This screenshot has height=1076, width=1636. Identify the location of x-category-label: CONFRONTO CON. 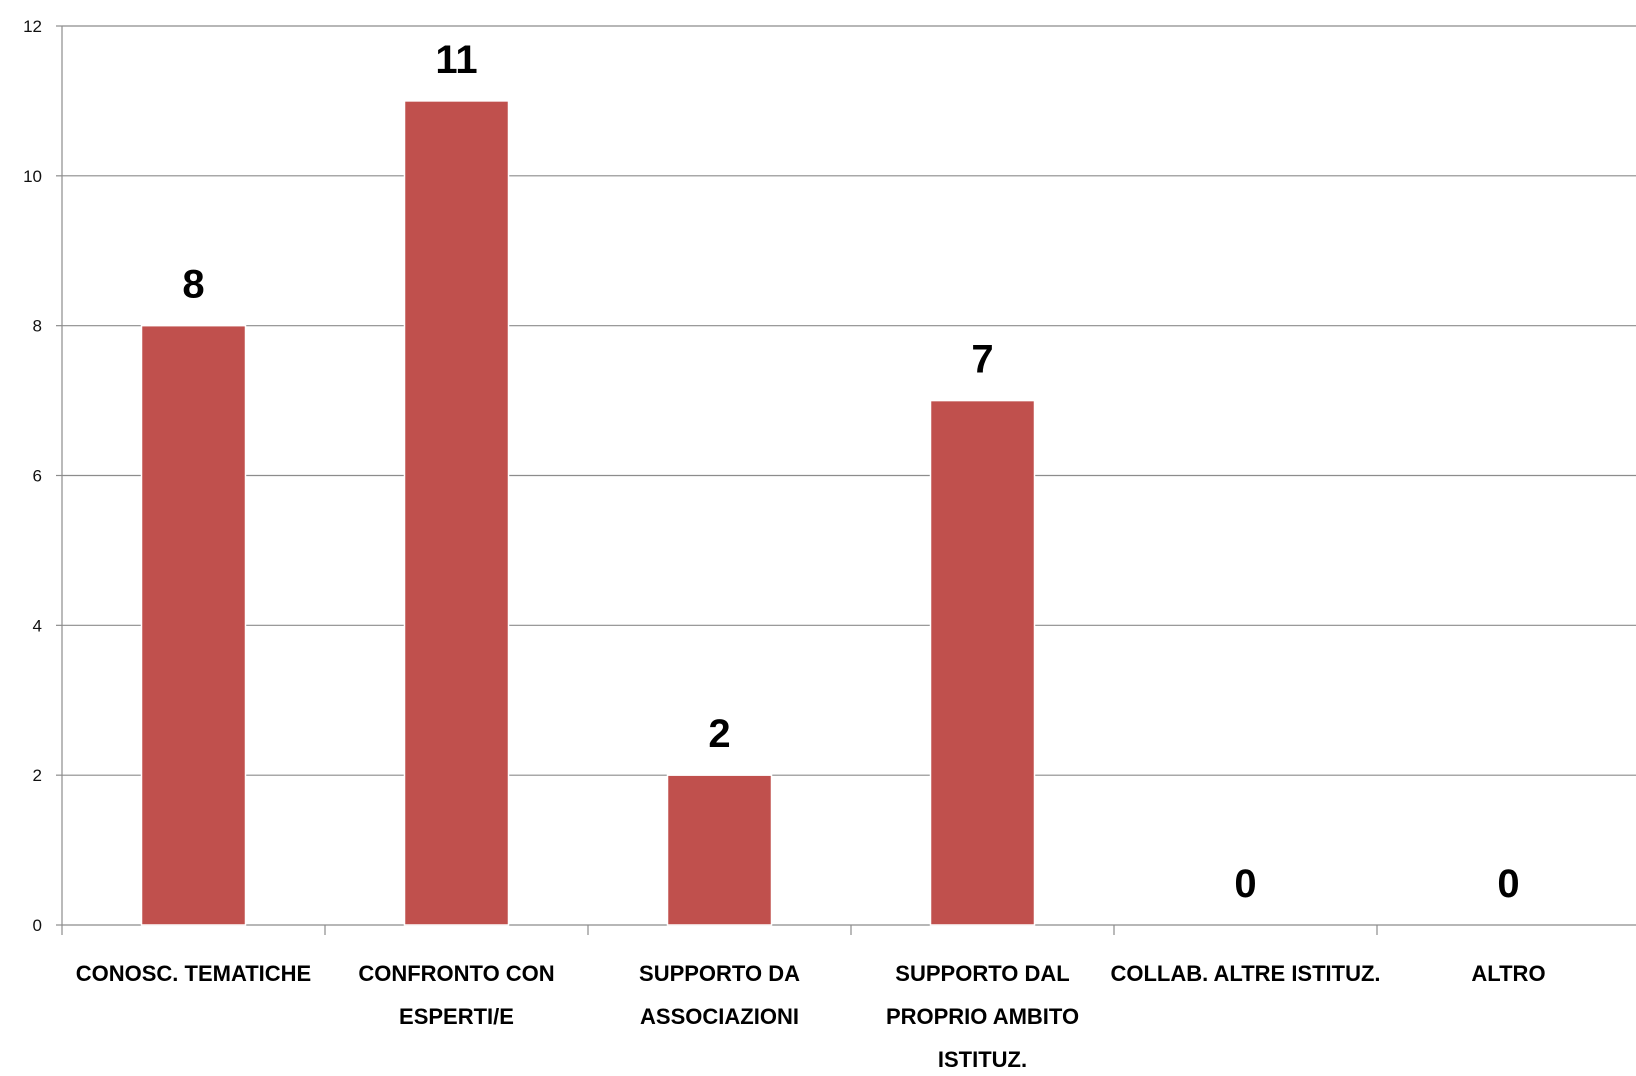
(456, 973).